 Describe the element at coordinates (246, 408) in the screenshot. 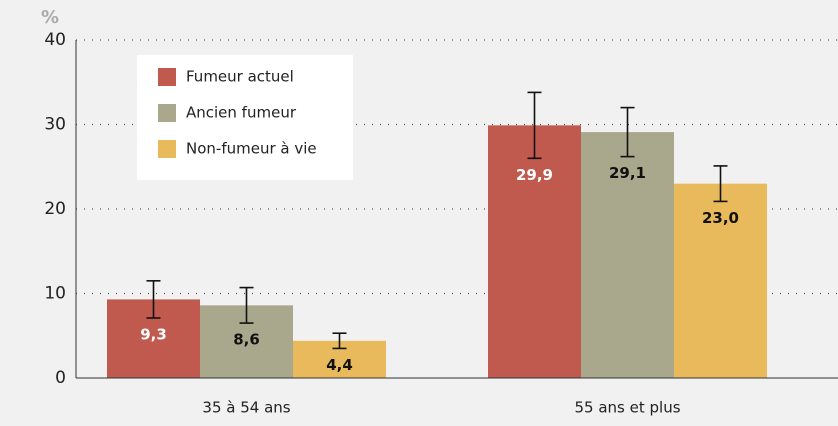

I see `x-tick-label: 35 à 54 ans` at that location.